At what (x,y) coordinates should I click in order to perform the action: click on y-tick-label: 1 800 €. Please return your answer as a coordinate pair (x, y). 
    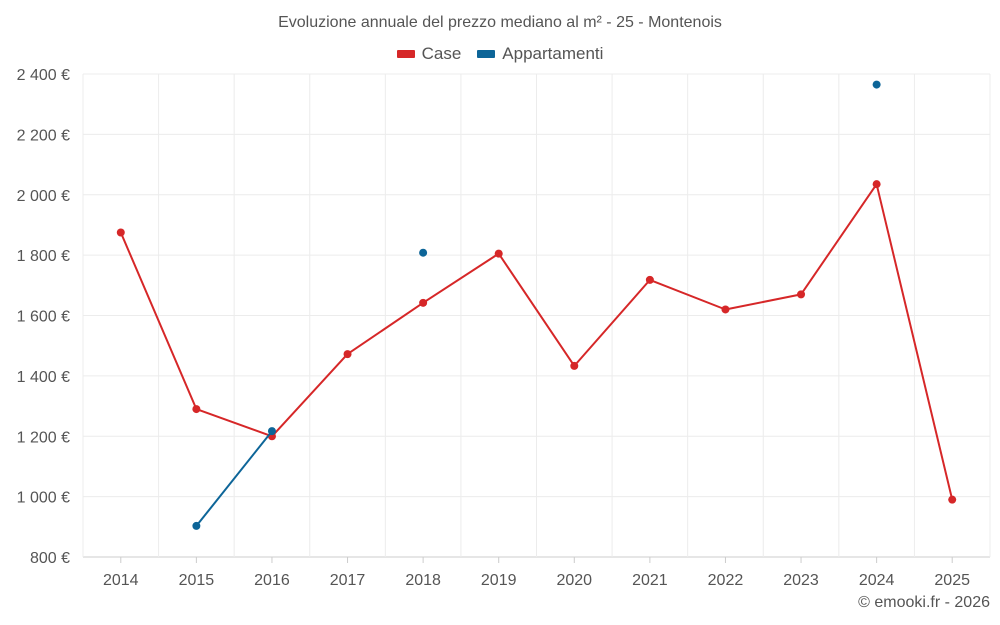
    Looking at the image, I should click on (43, 256).